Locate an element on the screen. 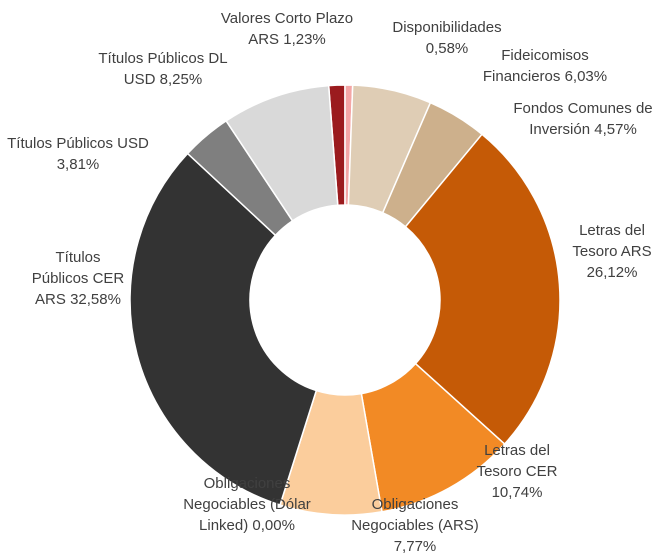 Image resolution: width=661 pixels, height=559 pixels. category-label: Fondos Comunes de Inversión is located at coordinates (583, 119).